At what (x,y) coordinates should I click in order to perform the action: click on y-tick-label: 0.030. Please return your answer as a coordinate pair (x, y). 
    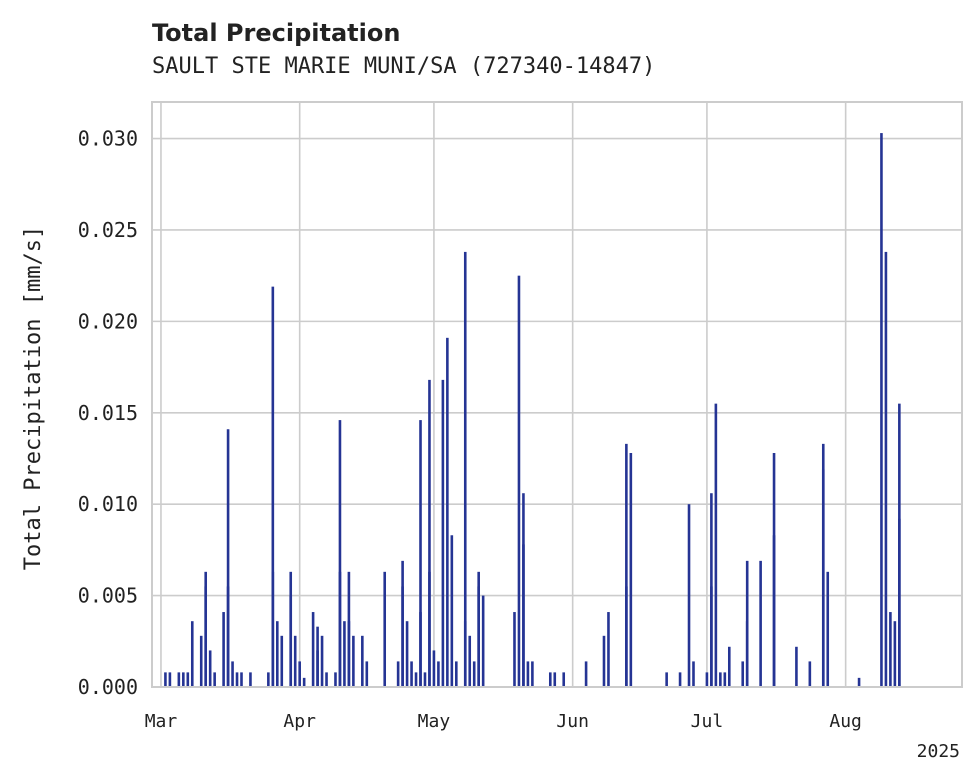
    Looking at the image, I should click on (108, 139).